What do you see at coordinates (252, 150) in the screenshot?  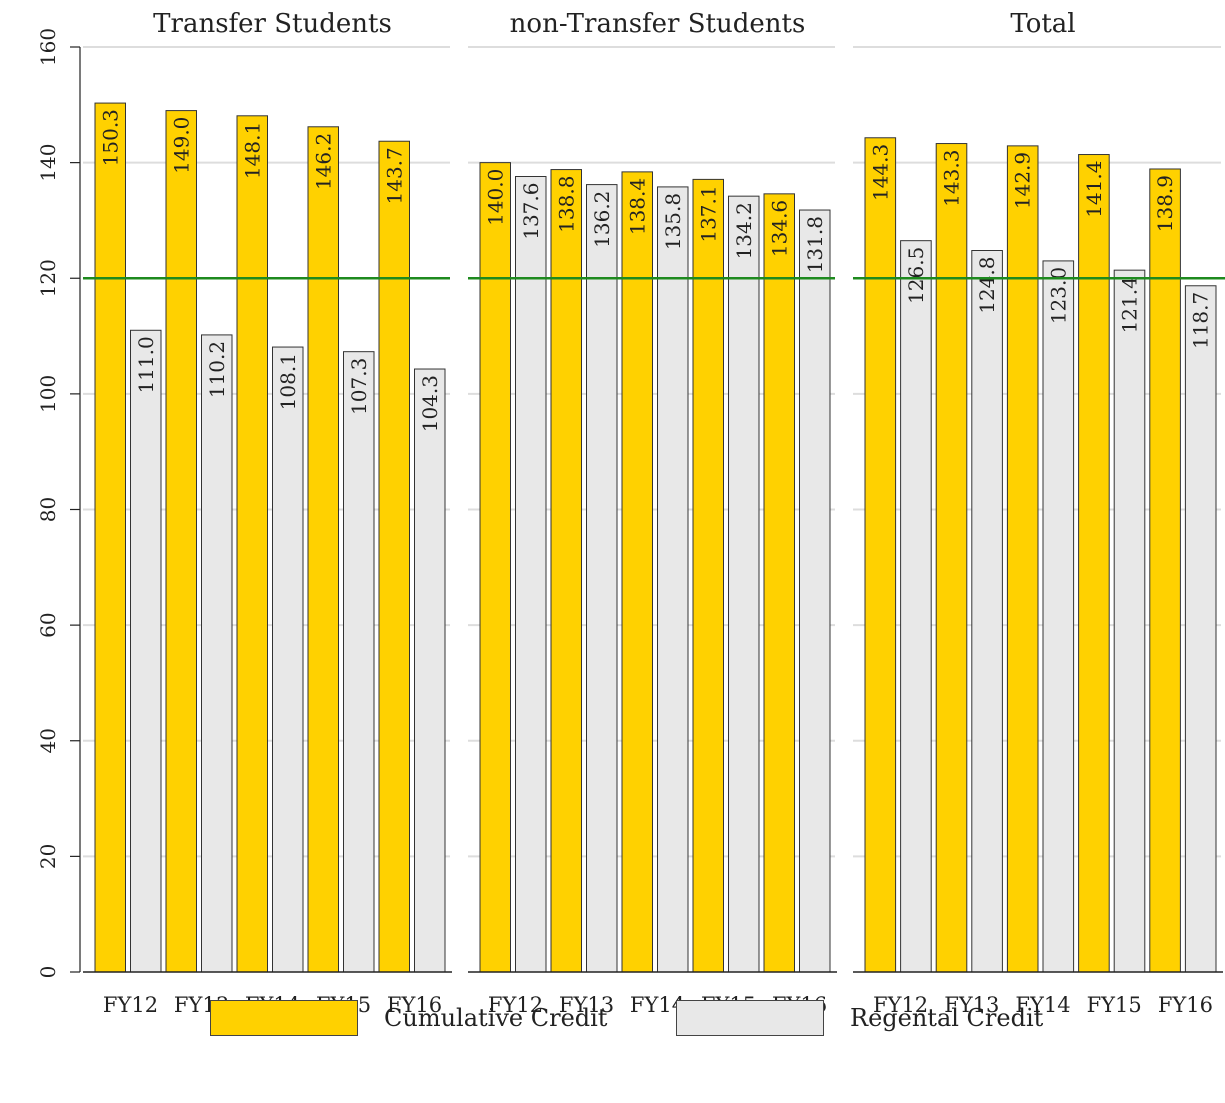 I see `data-label: 148.1` at bounding box center [252, 150].